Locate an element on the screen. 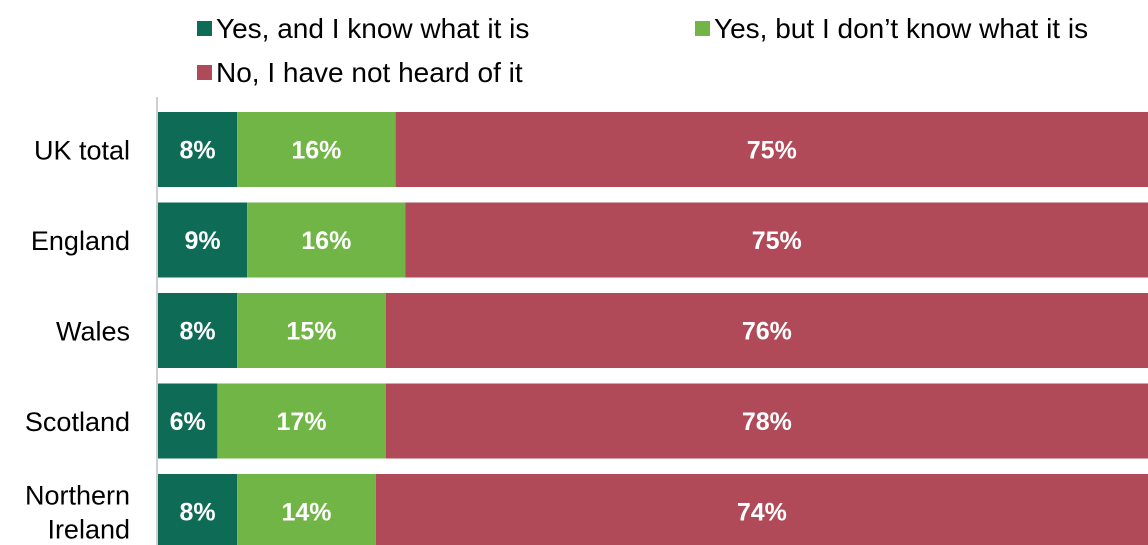 This screenshot has width=1148, height=545. data-label-3-series-3: 76% is located at coordinates (767, 332).